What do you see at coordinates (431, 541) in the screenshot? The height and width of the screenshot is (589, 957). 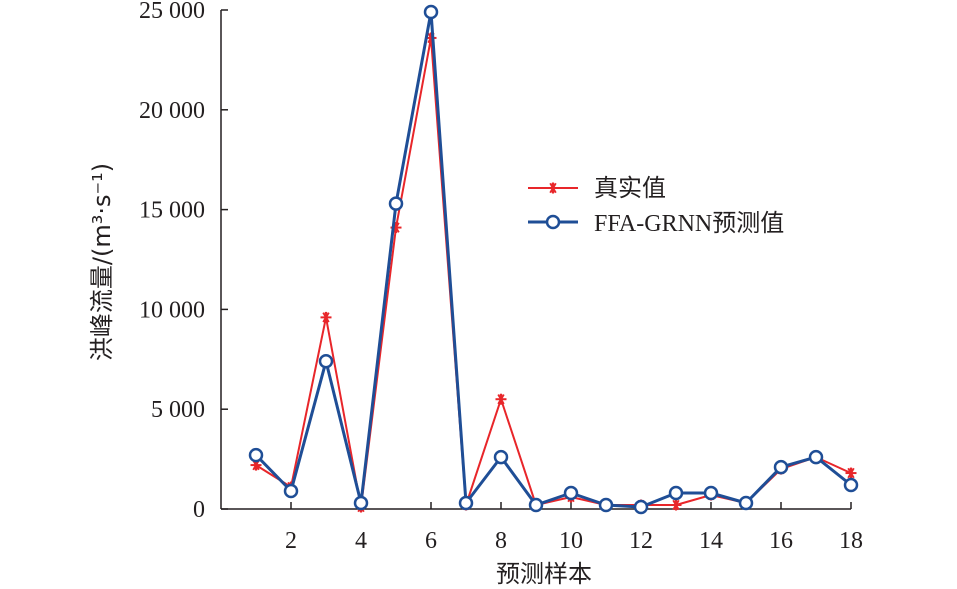 I see `x-tick-label: 6` at bounding box center [431, 541].